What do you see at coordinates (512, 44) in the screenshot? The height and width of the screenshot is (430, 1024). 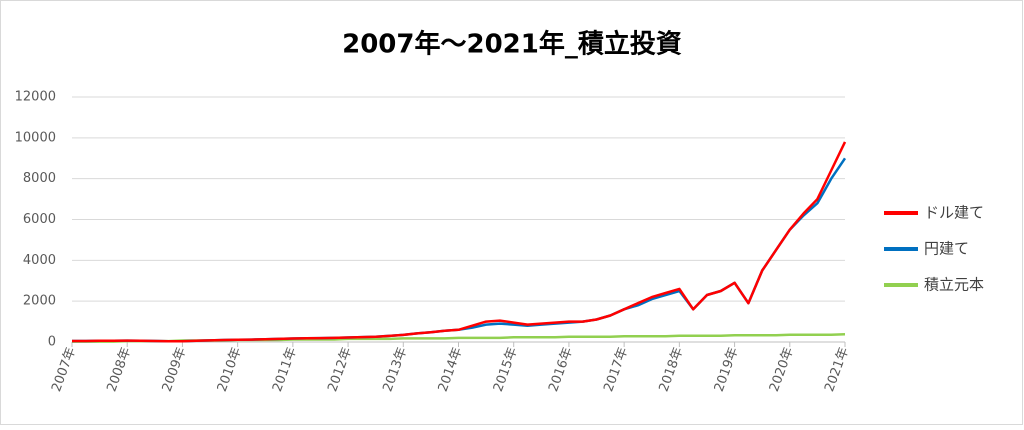 I see `chart-title: 2007年～2021年_積立投資` at bounding box center [512, 44].